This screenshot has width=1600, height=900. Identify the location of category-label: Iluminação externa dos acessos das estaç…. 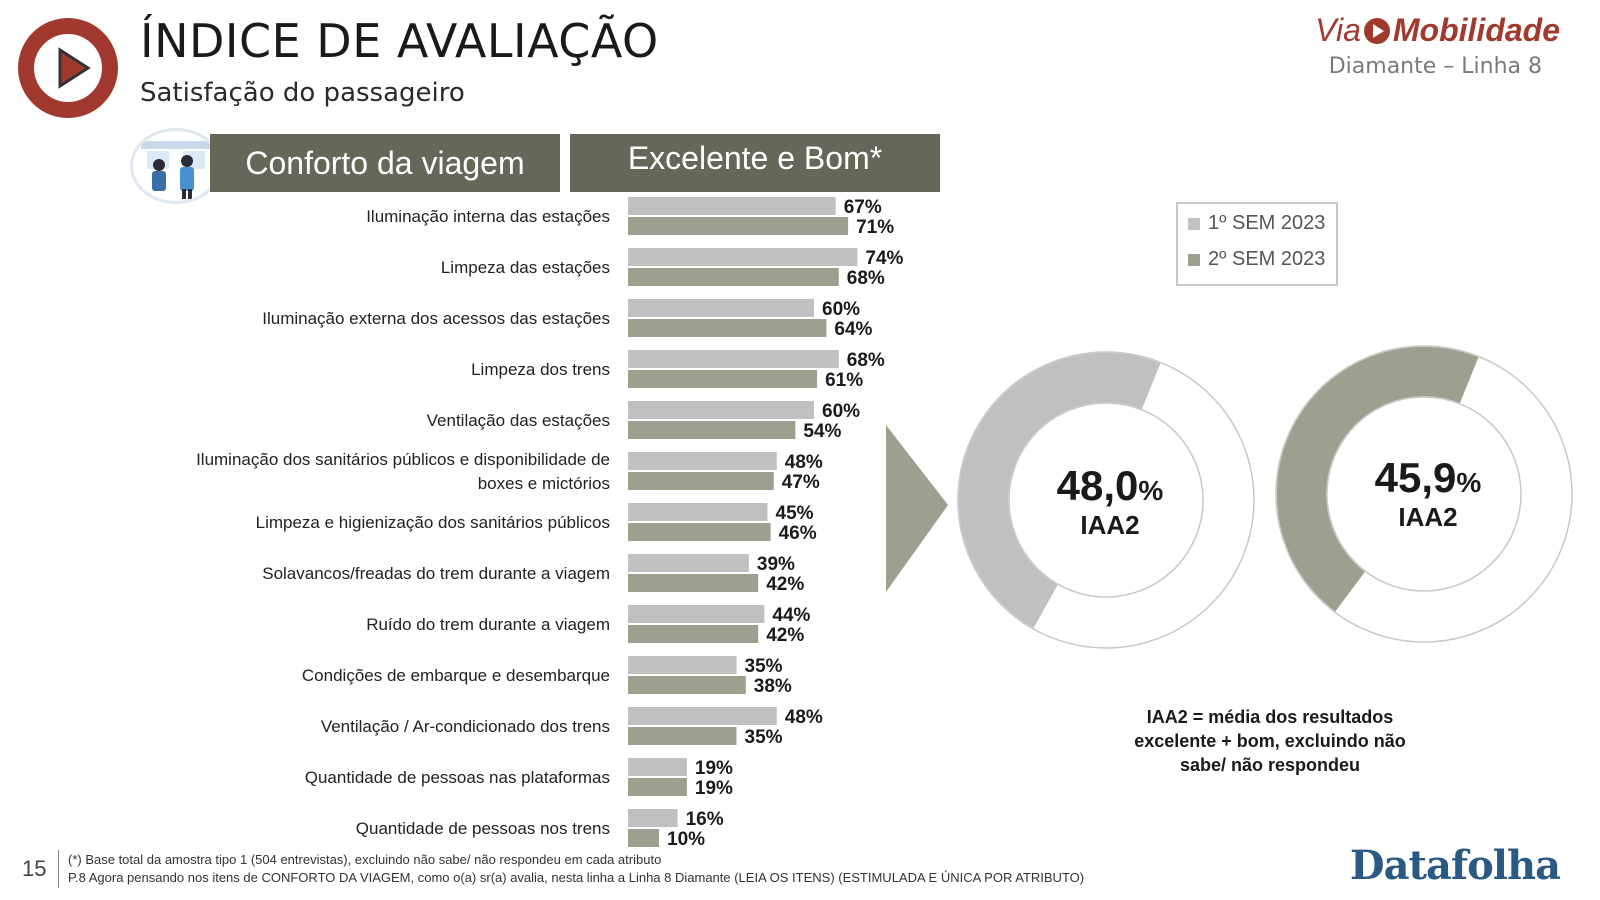
(436, 318).